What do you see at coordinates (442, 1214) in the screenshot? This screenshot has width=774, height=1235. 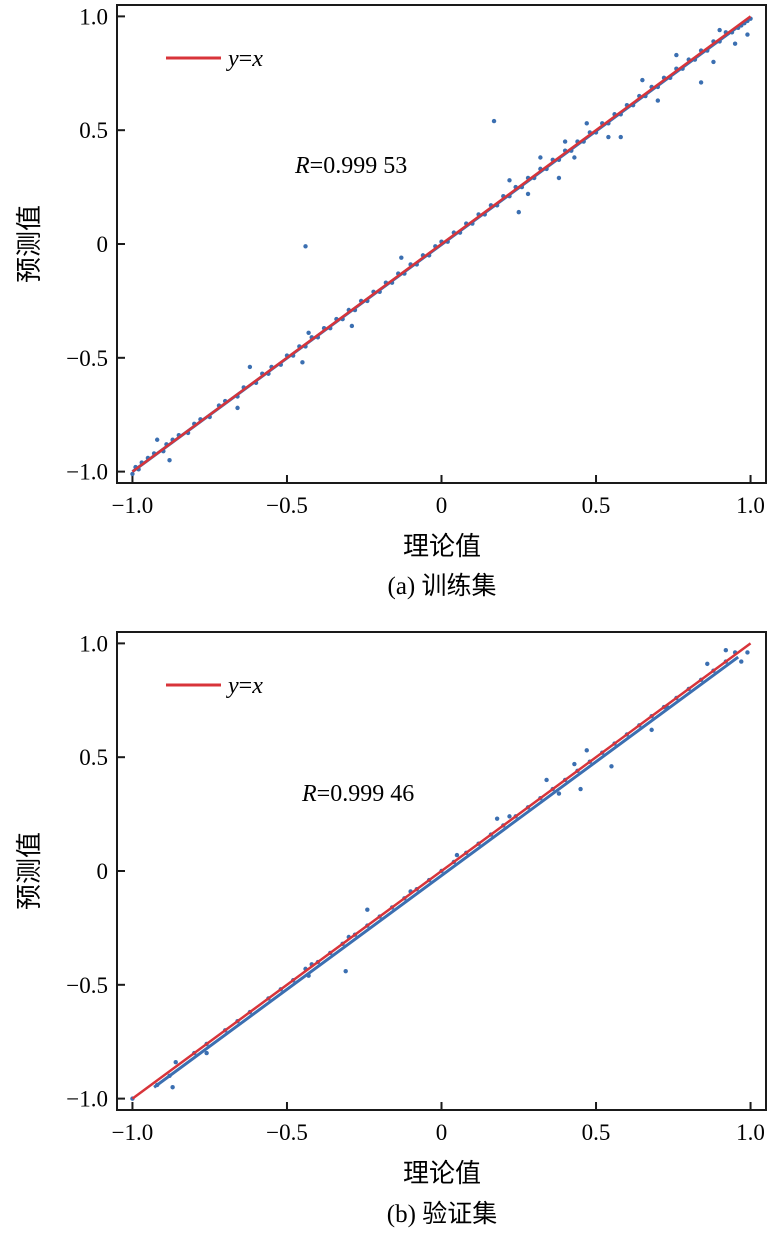 I see `panel-caption: (b) 验证集` at bounding box center [442, 1214].